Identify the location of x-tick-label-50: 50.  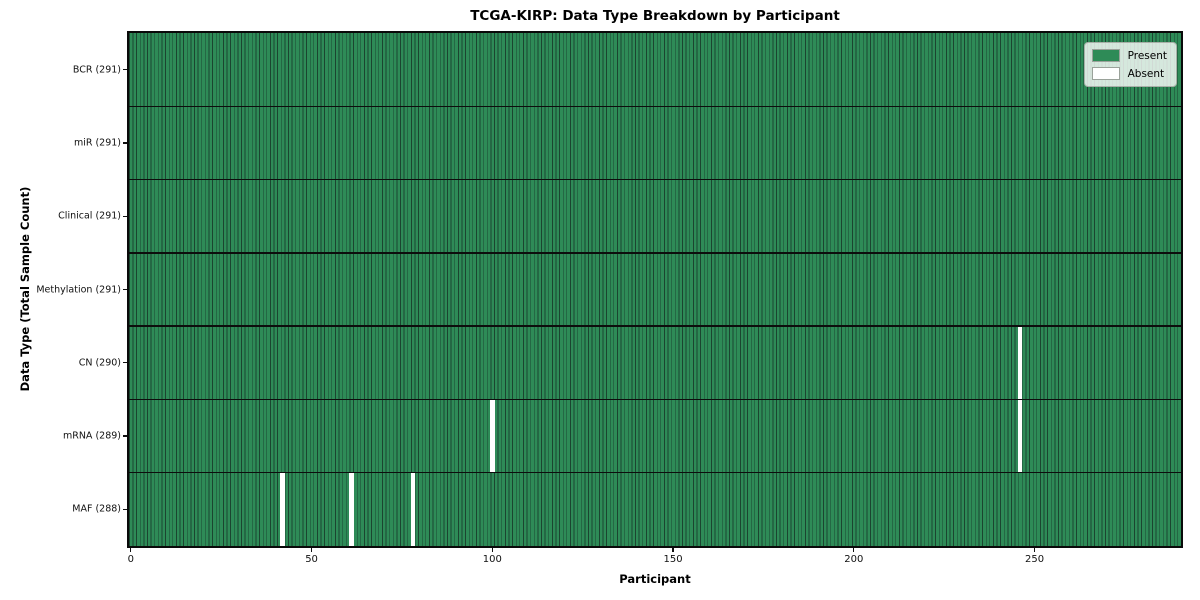
(311, 559).